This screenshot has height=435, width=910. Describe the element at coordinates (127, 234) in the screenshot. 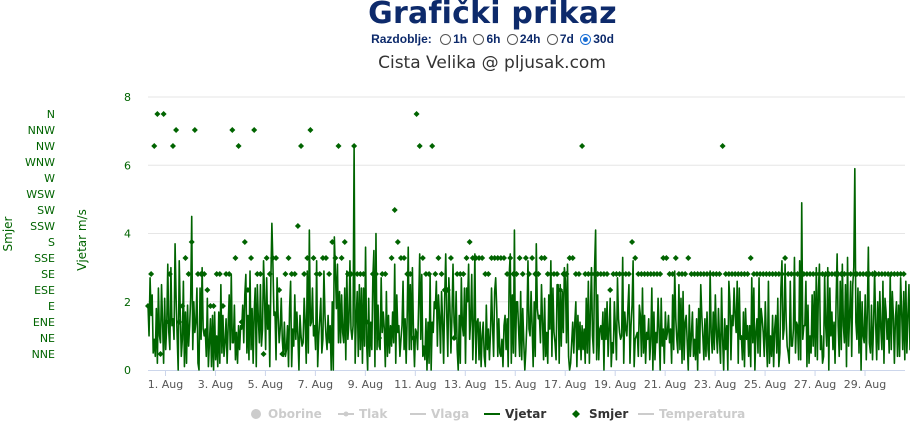

I see `y-tick-label: 4` at that location.